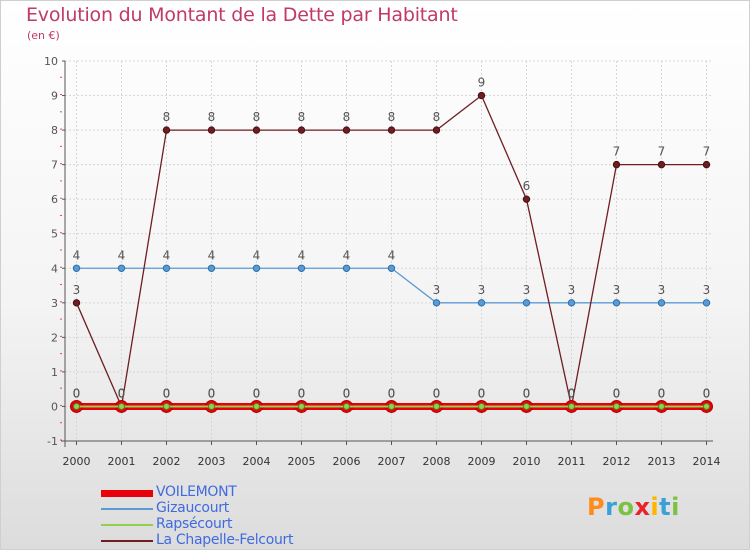  Describe the element at coordinates (194, 524) in the screenshot. I see `legend-label: Rapsécourt` at that location.